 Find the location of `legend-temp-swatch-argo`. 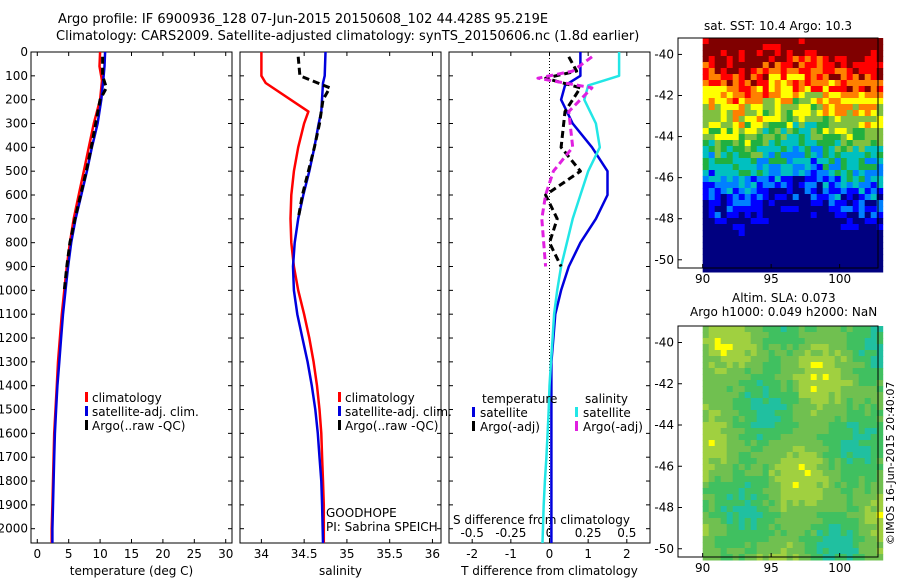

legend-temp-swatch-argo is located at coordinates (473, 426).